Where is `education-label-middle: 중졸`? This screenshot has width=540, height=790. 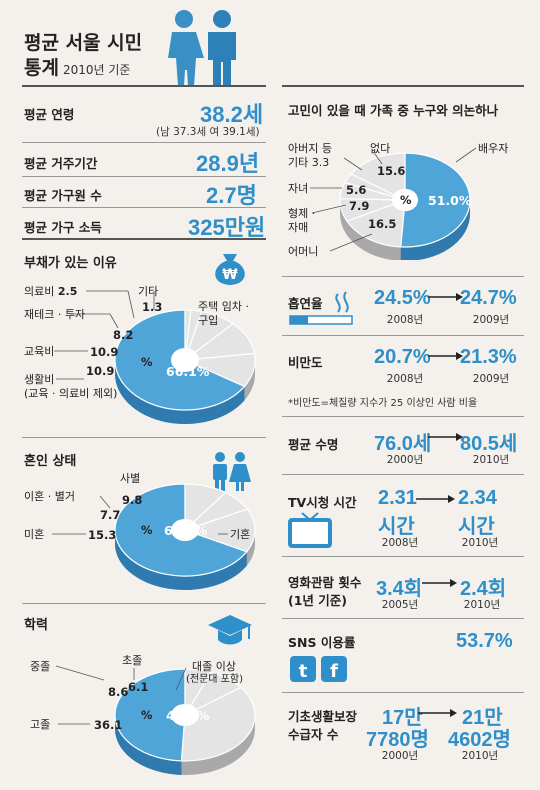 education-label-middle: 중졸 is located at coordinates (40, 666).